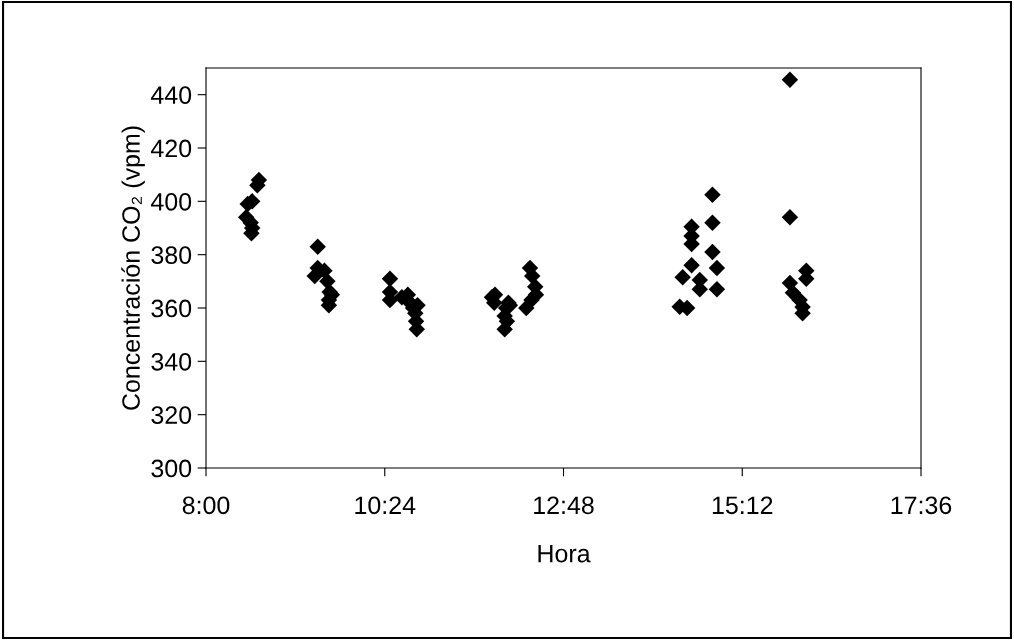 This screenshot has width=1014, height=640. What do you see at coordinates (385, 505) in the screenshot?
I see `x-tick-label: 10:24` at bounding box center [385, 505].